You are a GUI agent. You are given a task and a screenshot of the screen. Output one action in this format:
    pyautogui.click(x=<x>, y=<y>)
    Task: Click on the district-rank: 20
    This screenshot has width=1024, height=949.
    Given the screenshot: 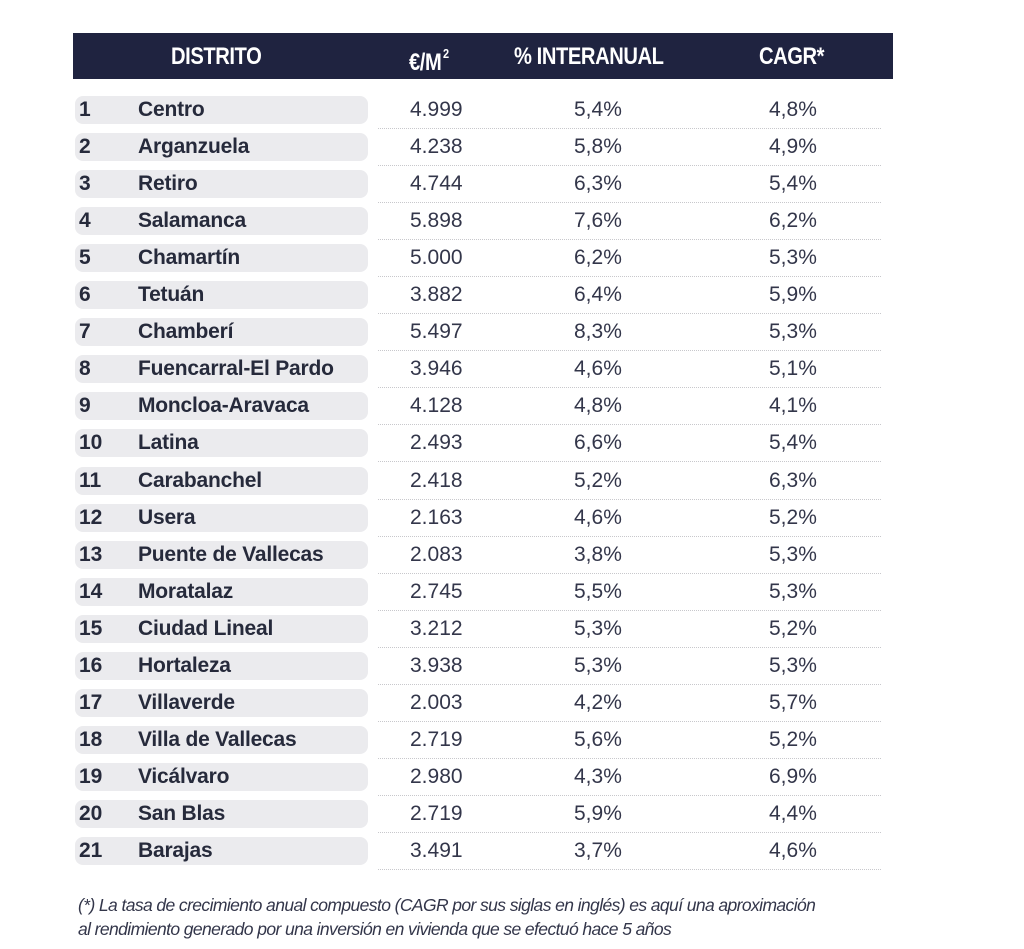 What is the action you would take?
    pyautogui.click(x=91, y=813)
    